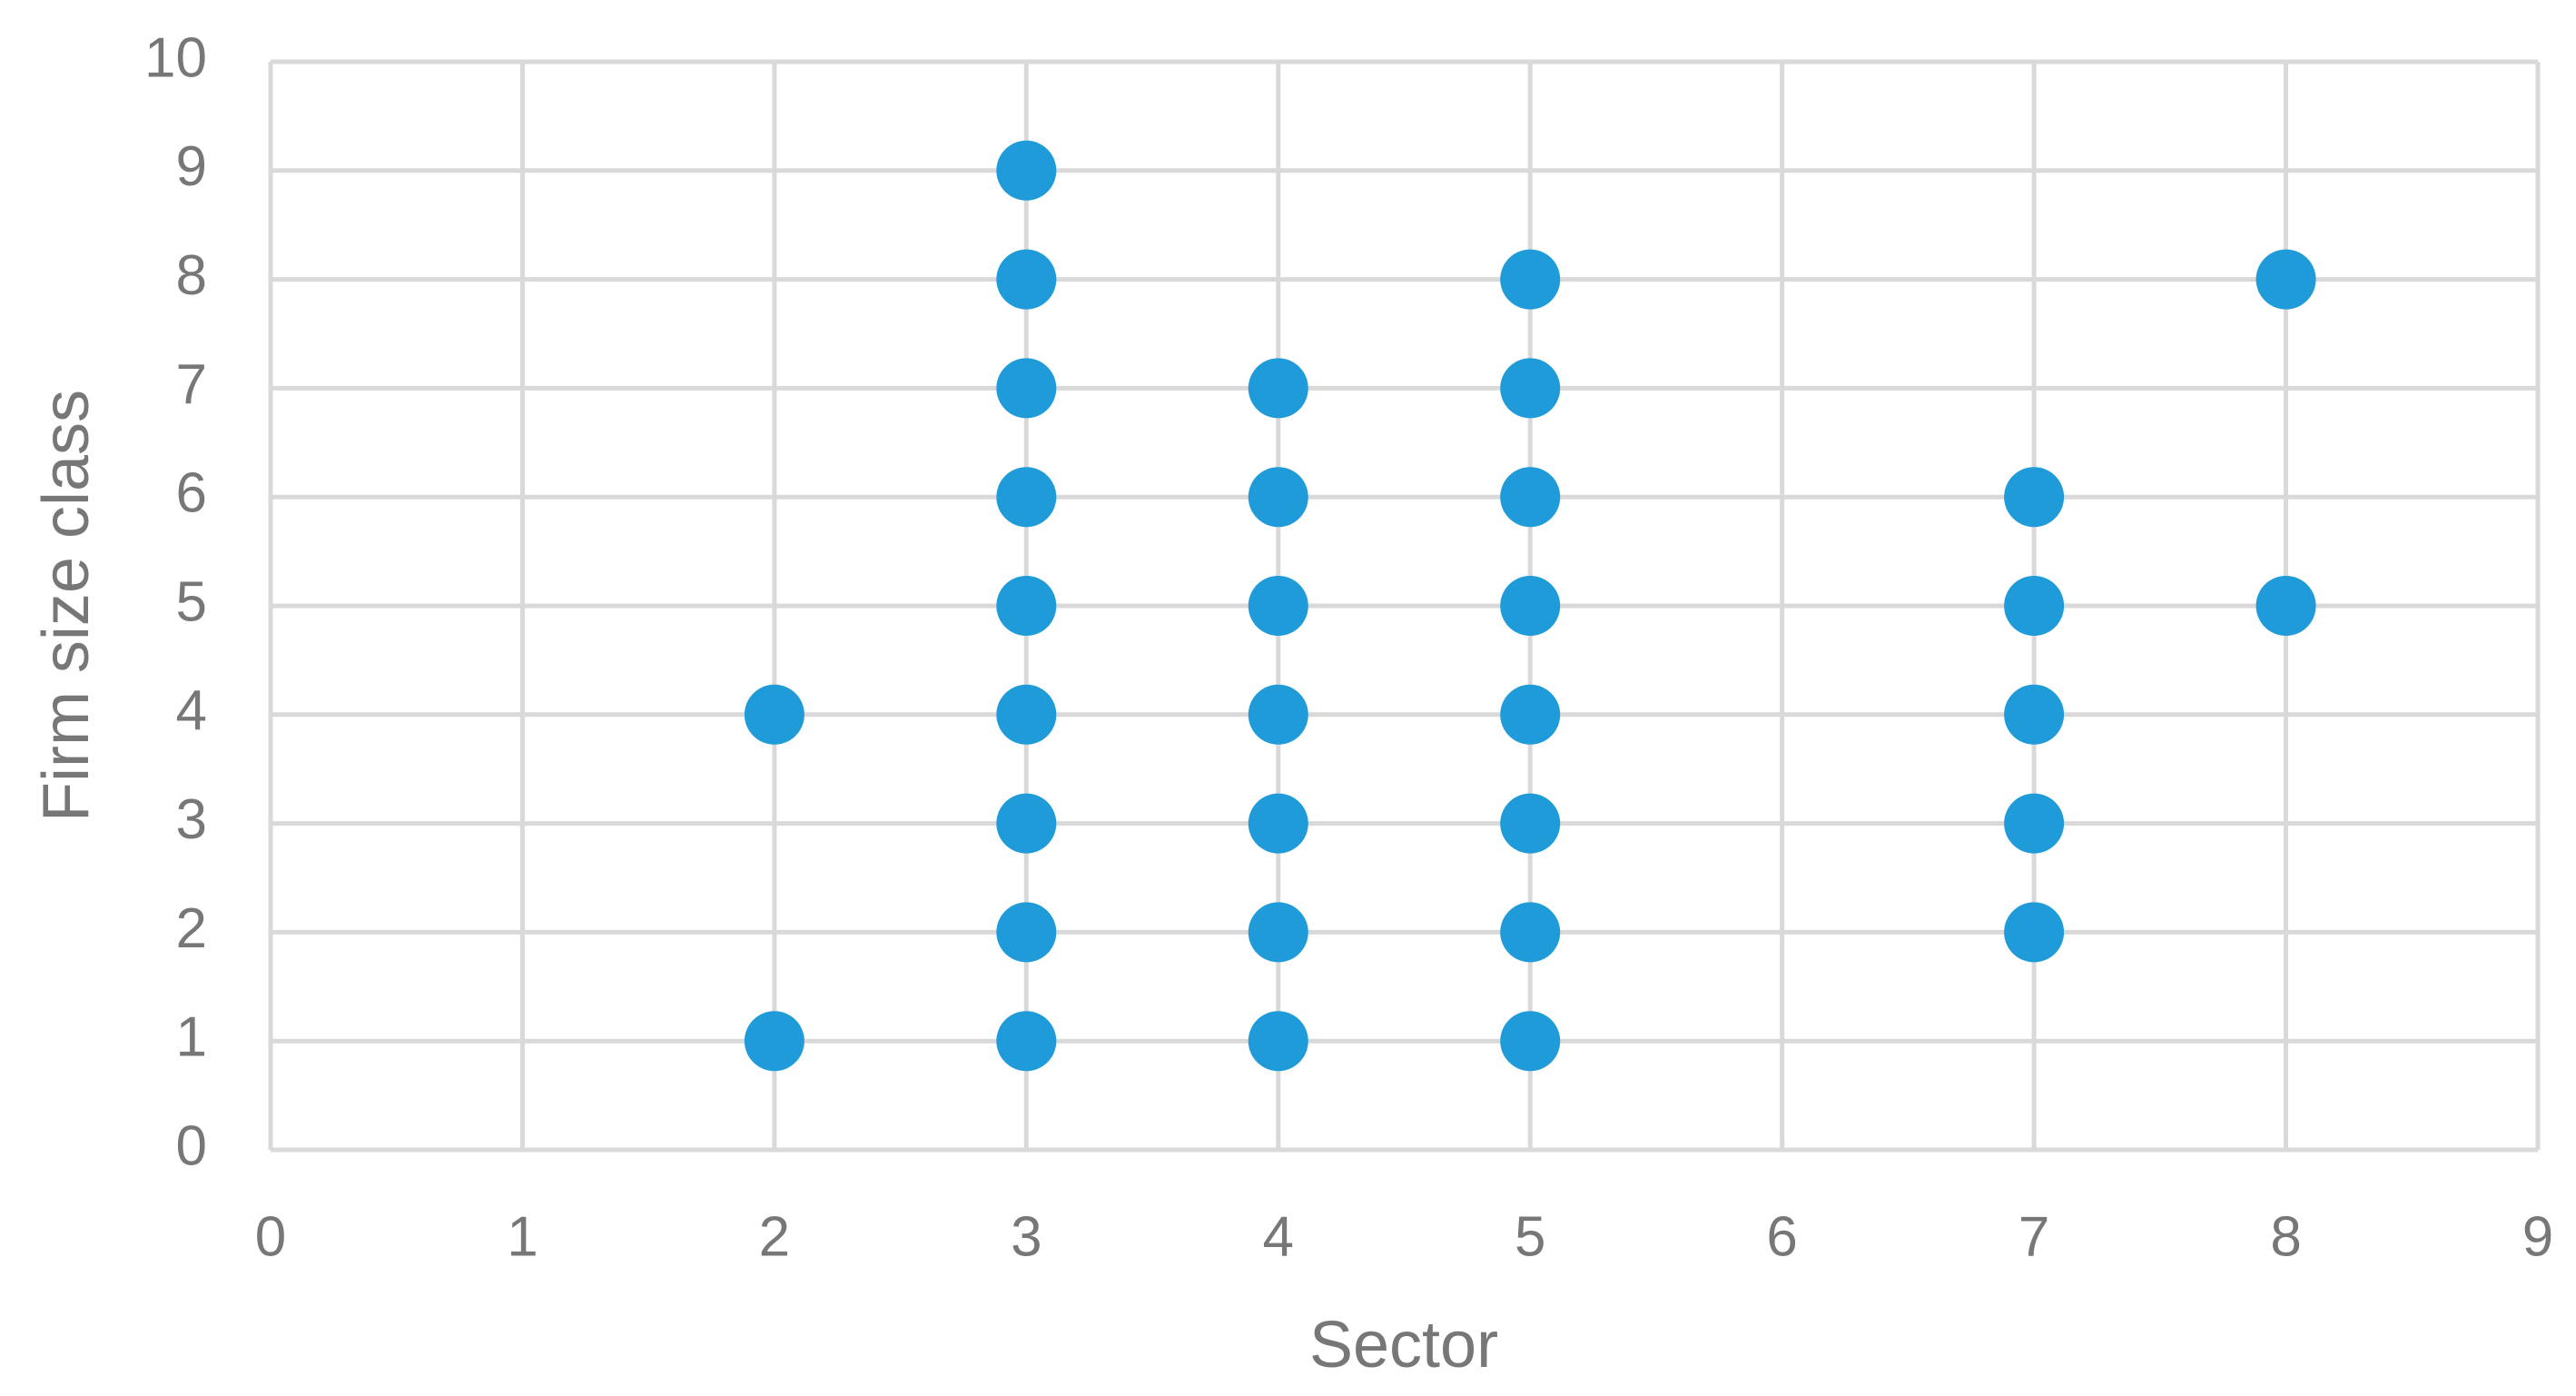 The height and width of the screenshot is (1396, 2576). Describe the element at coordinates (1530, 1236) in the screenshot. I see `x-tick-label: 5` at that location.